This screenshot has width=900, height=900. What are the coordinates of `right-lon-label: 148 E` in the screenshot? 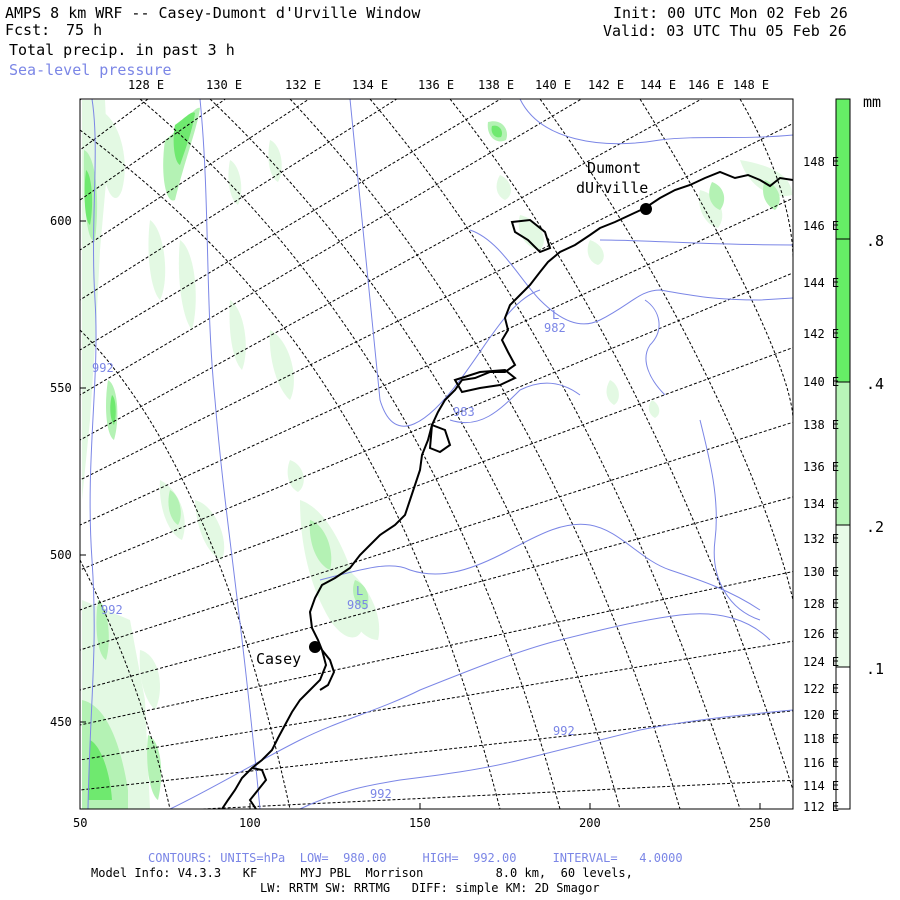 It's located at (821, 162).